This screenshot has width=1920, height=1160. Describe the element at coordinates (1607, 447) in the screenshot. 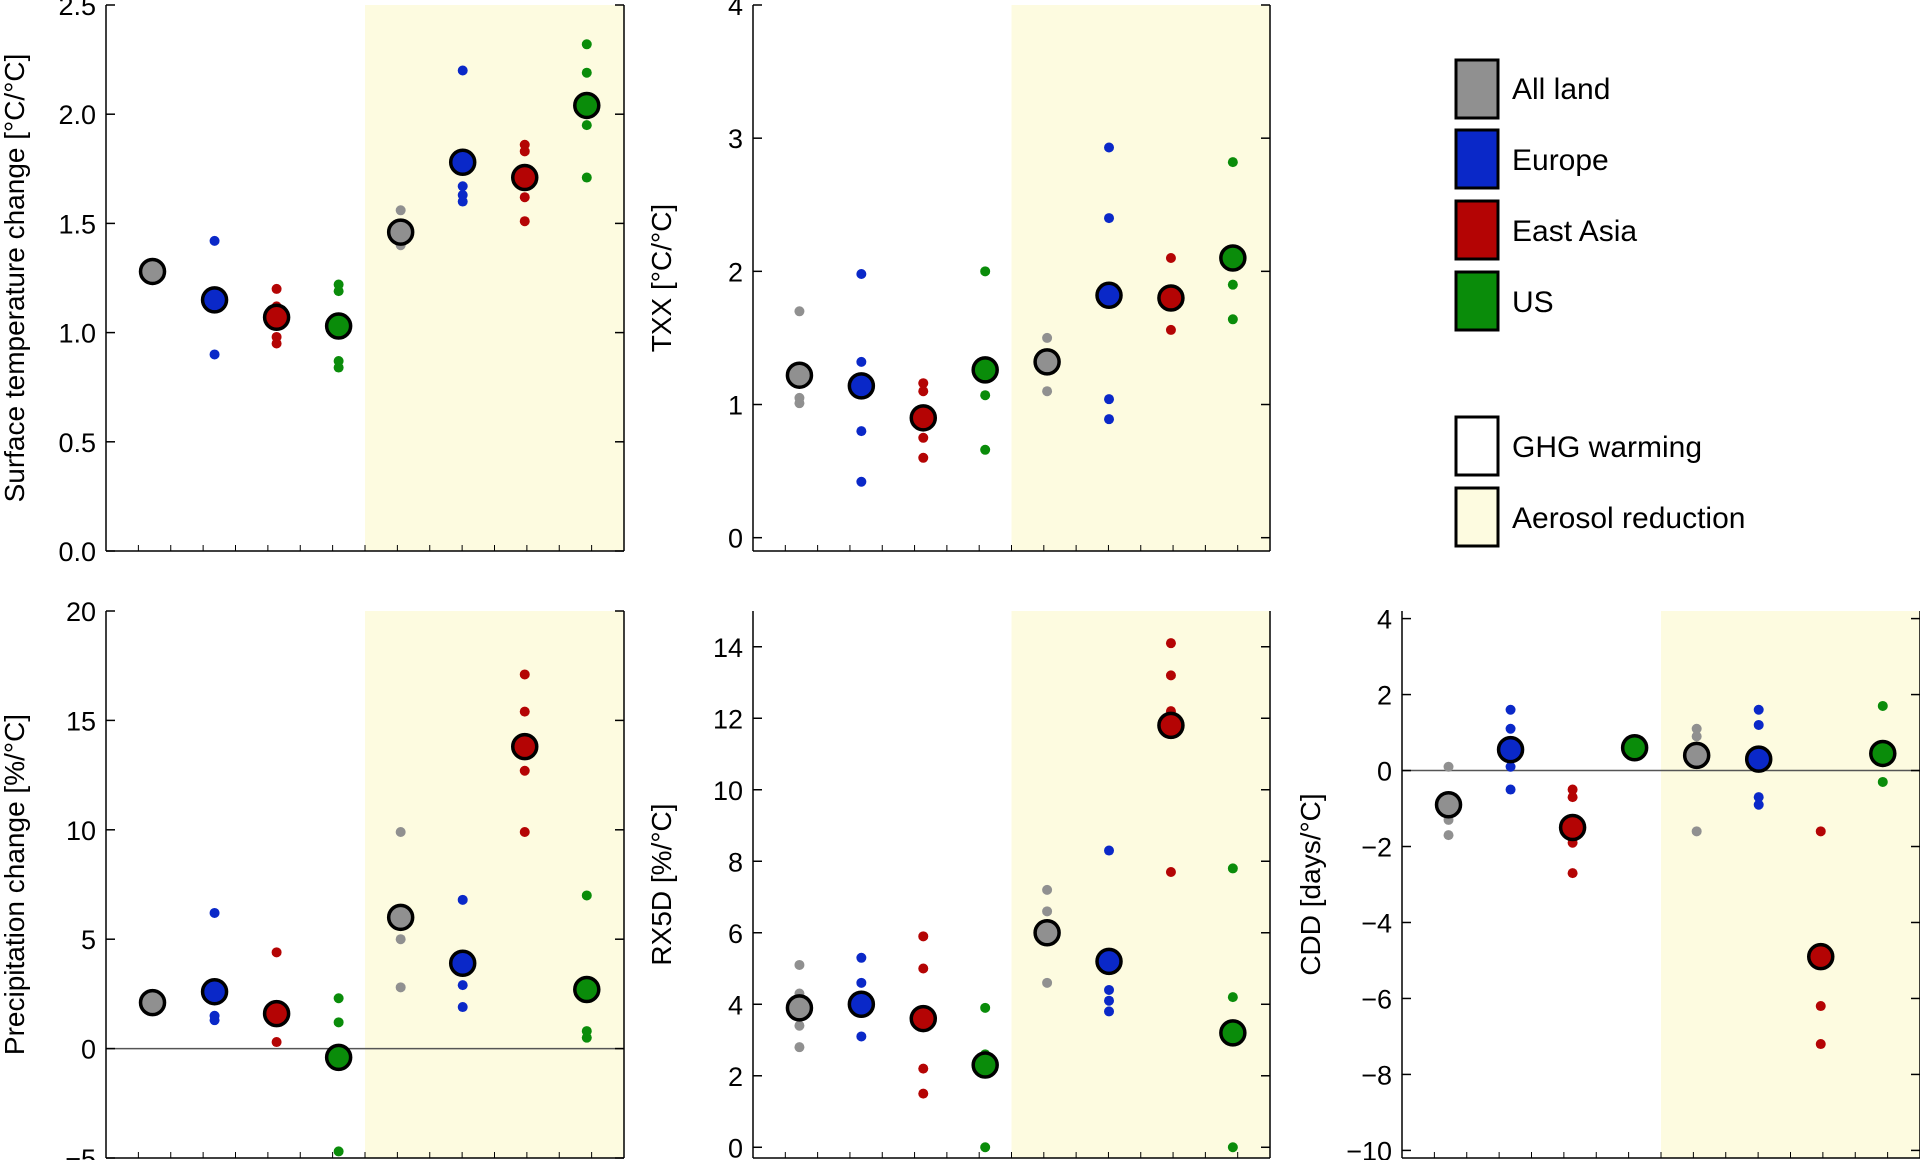

I see `legend-label-ghg-warming: GHG warming` at that location.